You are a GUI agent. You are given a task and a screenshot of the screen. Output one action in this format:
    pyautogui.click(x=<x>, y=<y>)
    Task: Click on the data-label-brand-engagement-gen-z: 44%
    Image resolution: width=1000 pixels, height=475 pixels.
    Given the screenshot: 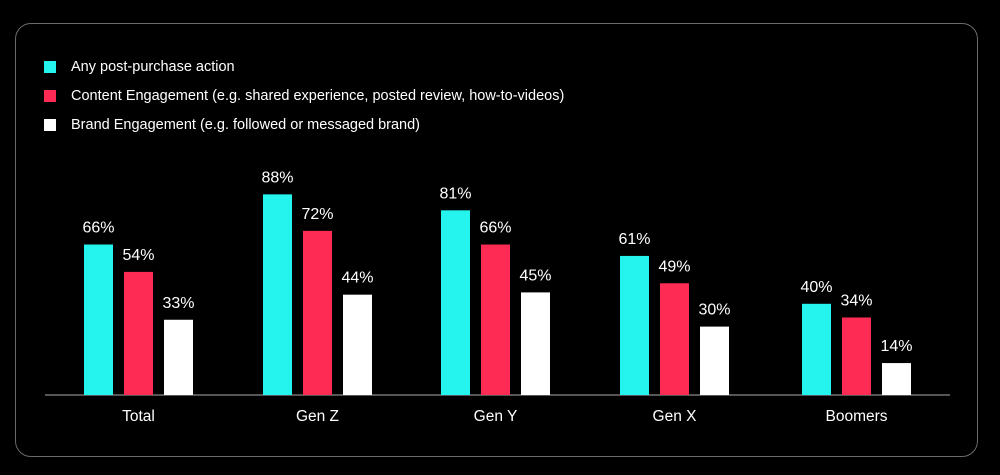 What is the action you would take?
    pyautogui.click(x=357, y=278)
    